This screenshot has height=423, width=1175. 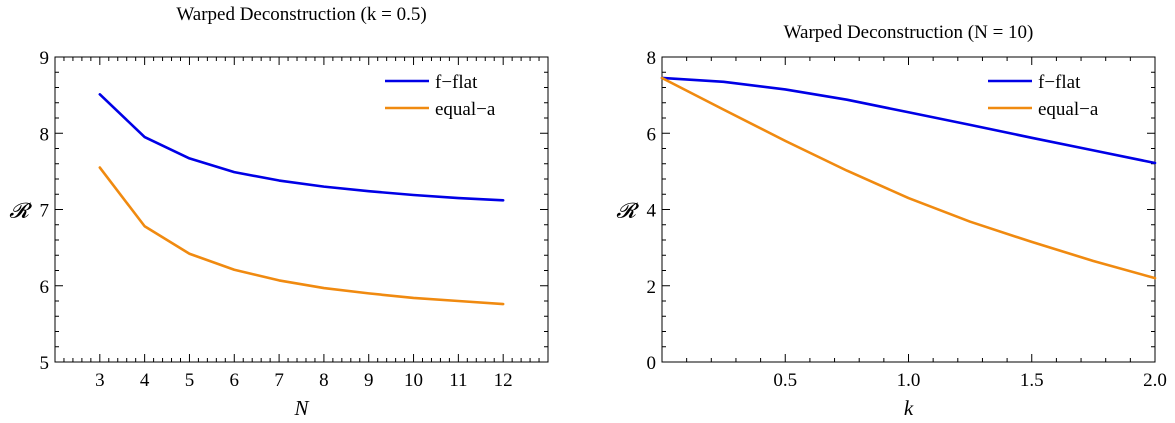 What do you see at coordinates (785, 380) in the screenshot?
I see `x-tick-label: 0.5` at bounding box center [785, 380].